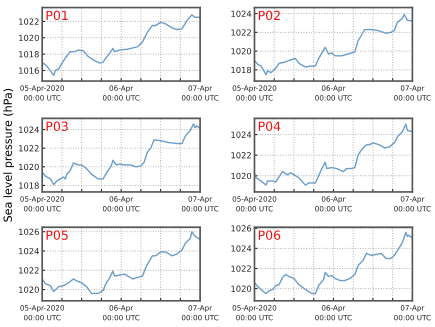  I want to click on chart-title: P01, so click(57, 15).